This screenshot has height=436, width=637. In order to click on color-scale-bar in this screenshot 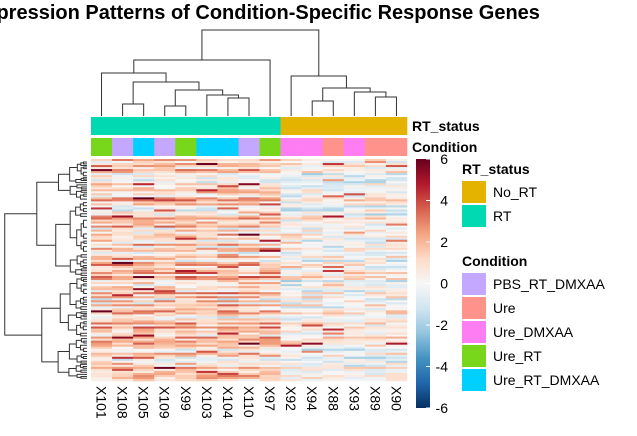, I will do `click(423, 283)`.